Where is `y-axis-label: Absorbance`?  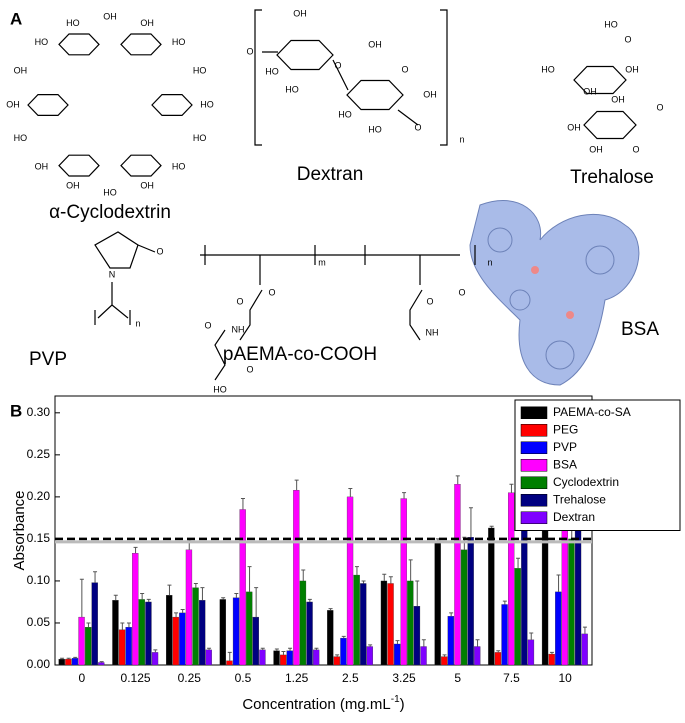
y-axis-label: Absorbance is located at coordinates (19, 530).